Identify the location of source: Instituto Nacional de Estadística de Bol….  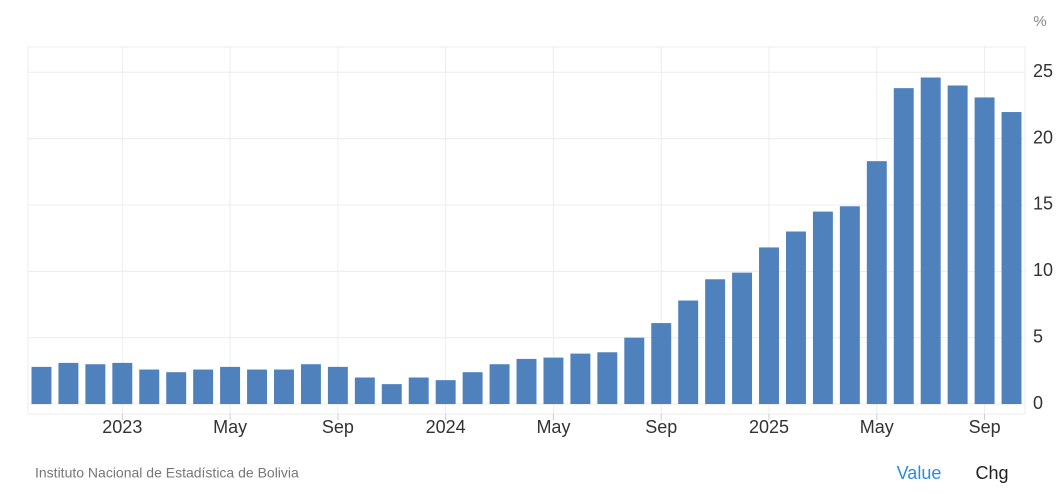
(167, 473).